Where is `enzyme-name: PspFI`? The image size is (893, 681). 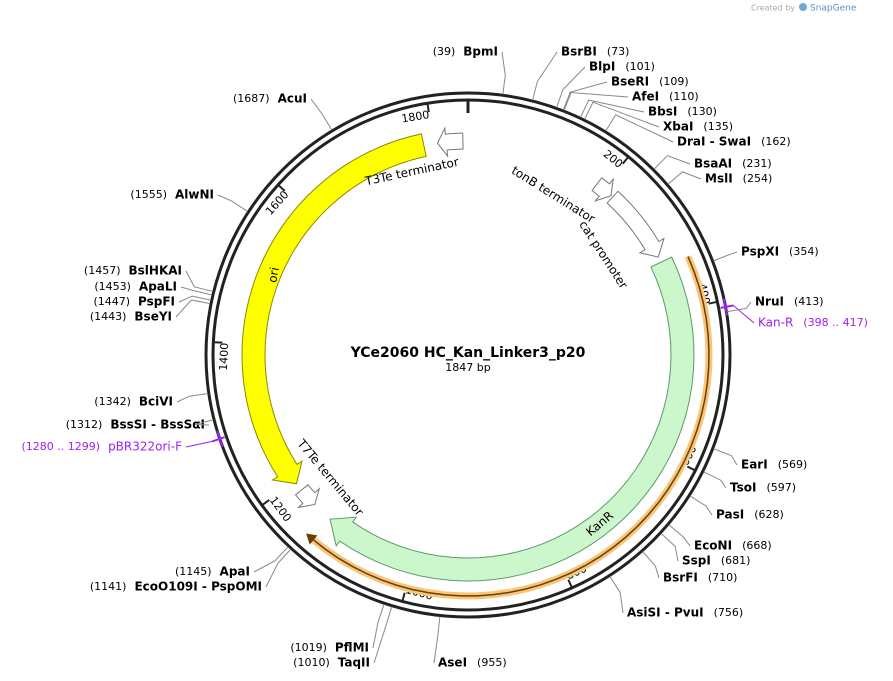
enzyme-name: PspFI is located at coordinates (156, 302).